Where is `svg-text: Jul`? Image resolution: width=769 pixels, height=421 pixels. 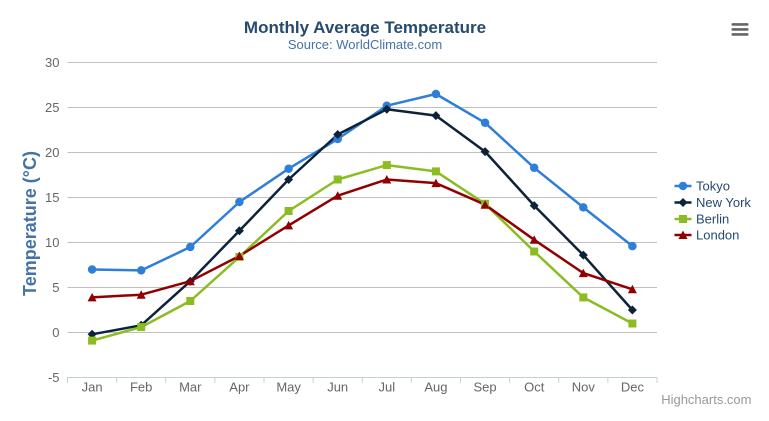 svg-text: Jul is located at coordinates (386, 387).